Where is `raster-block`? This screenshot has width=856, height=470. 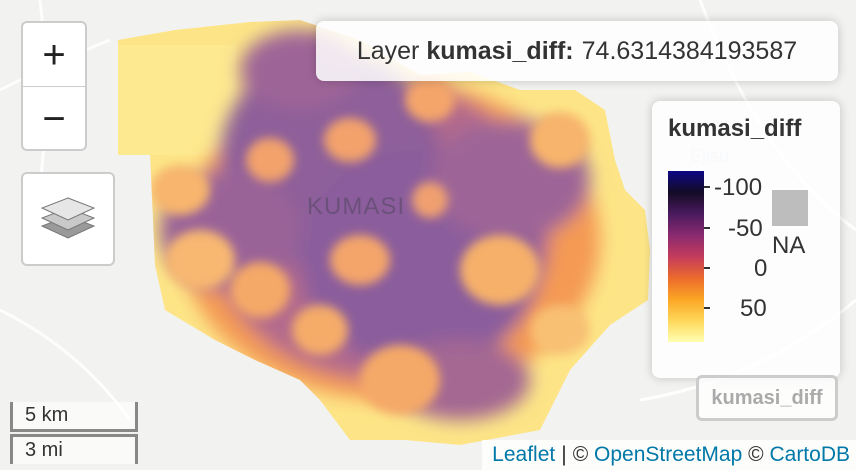 raster-block is located at coordinates (177, 100).